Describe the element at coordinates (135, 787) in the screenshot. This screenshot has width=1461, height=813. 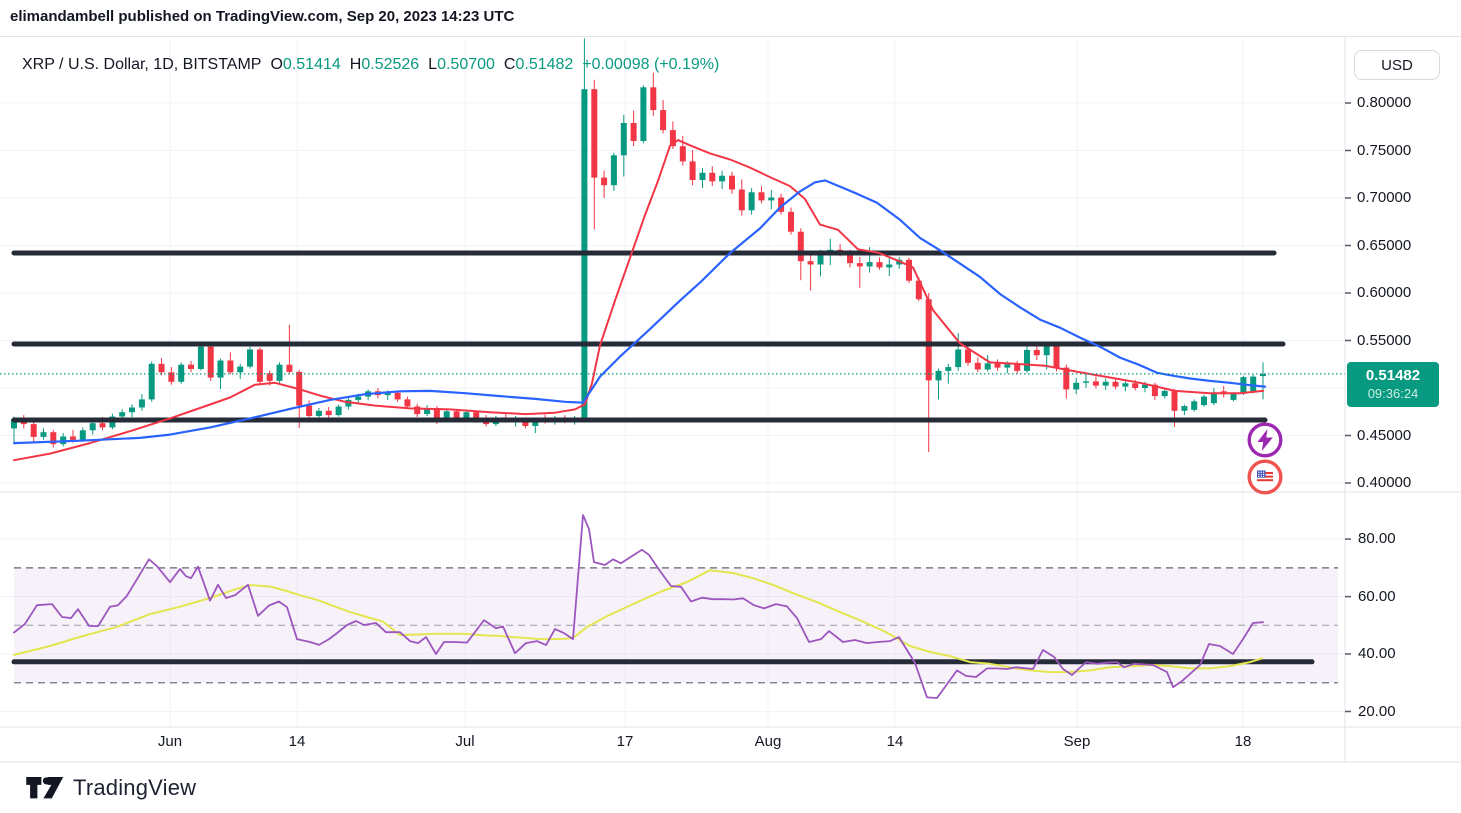
I see `tradingview-wordmark: TradingView` at that location.